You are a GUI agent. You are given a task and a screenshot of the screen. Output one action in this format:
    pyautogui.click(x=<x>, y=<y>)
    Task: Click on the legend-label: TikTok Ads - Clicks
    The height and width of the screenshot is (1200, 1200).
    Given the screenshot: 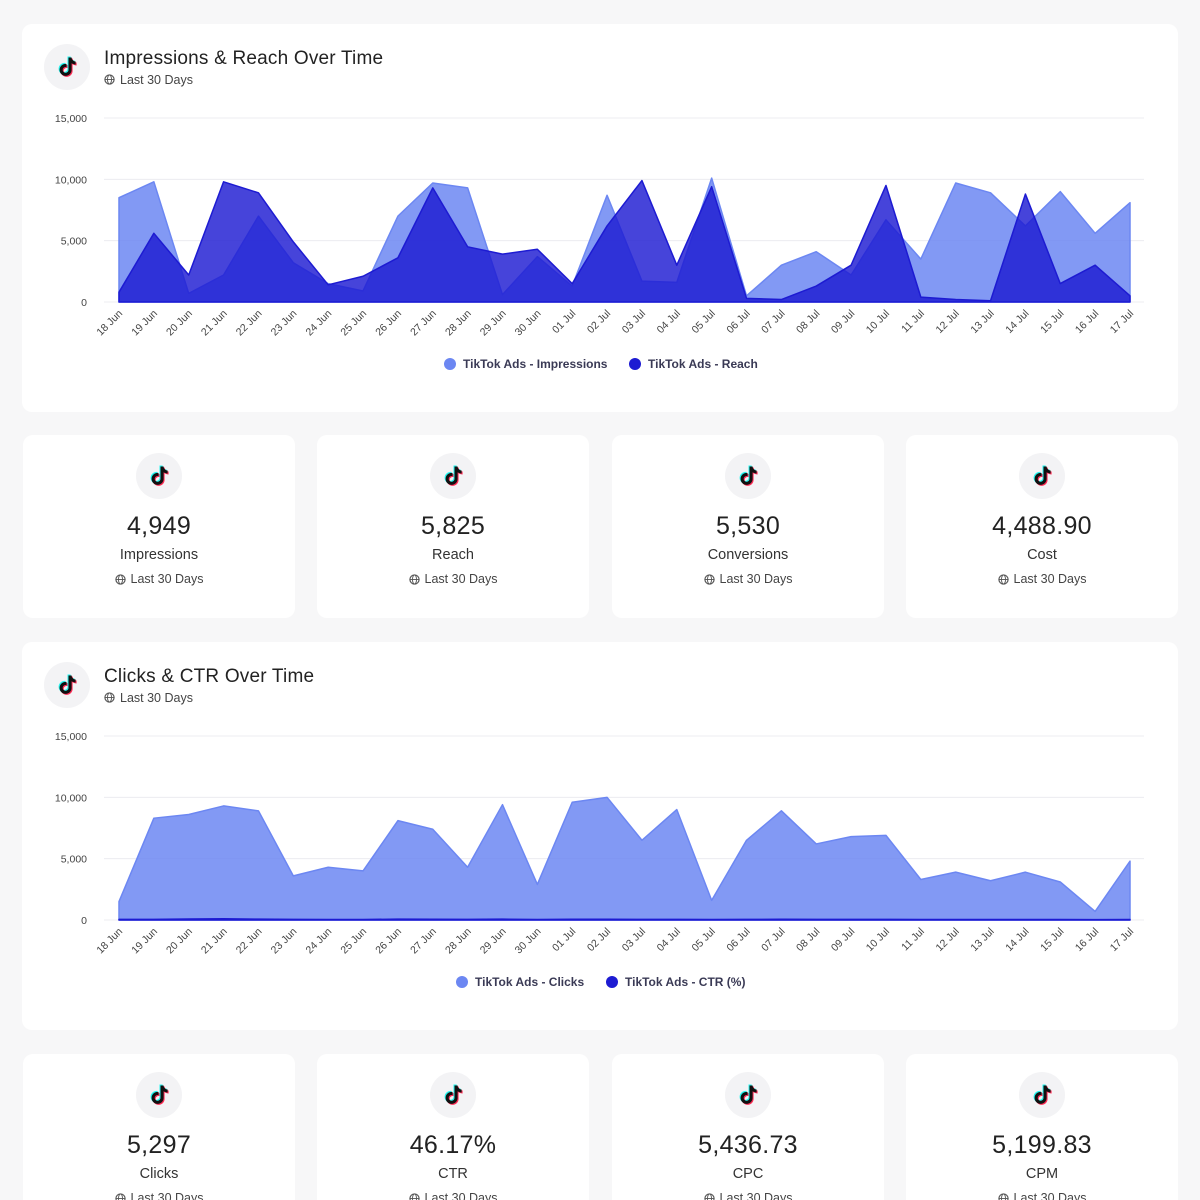 What is the action you would take?
    pyautogui.click(x=529, y=982)
    